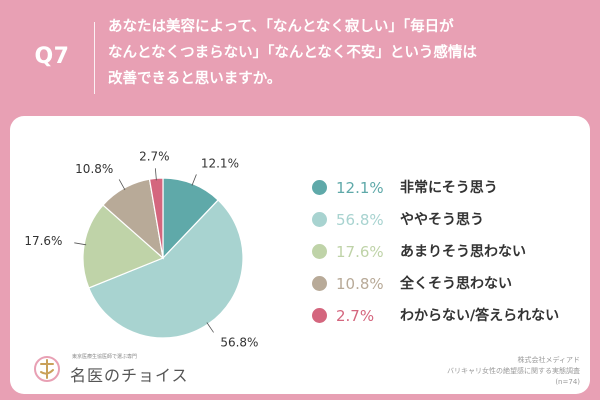  I want to click on pie-data-label: 56.8%, so click(239, 342).